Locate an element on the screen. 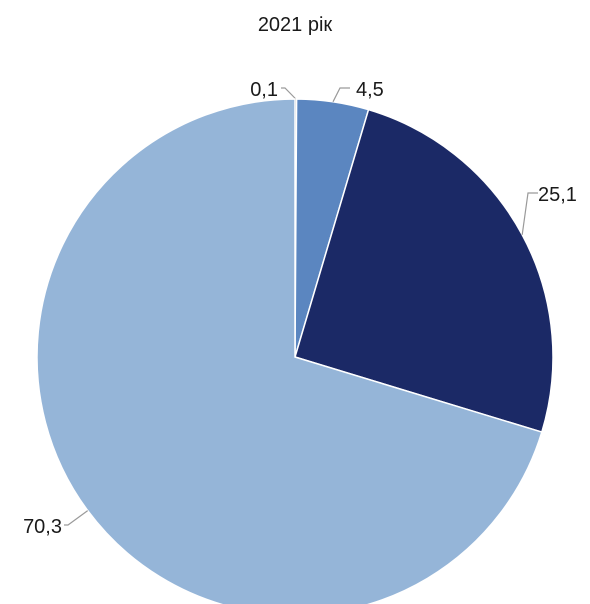 The image size is (590, 604). data-label-1: 4,5 is located at coordinates (370, 90).